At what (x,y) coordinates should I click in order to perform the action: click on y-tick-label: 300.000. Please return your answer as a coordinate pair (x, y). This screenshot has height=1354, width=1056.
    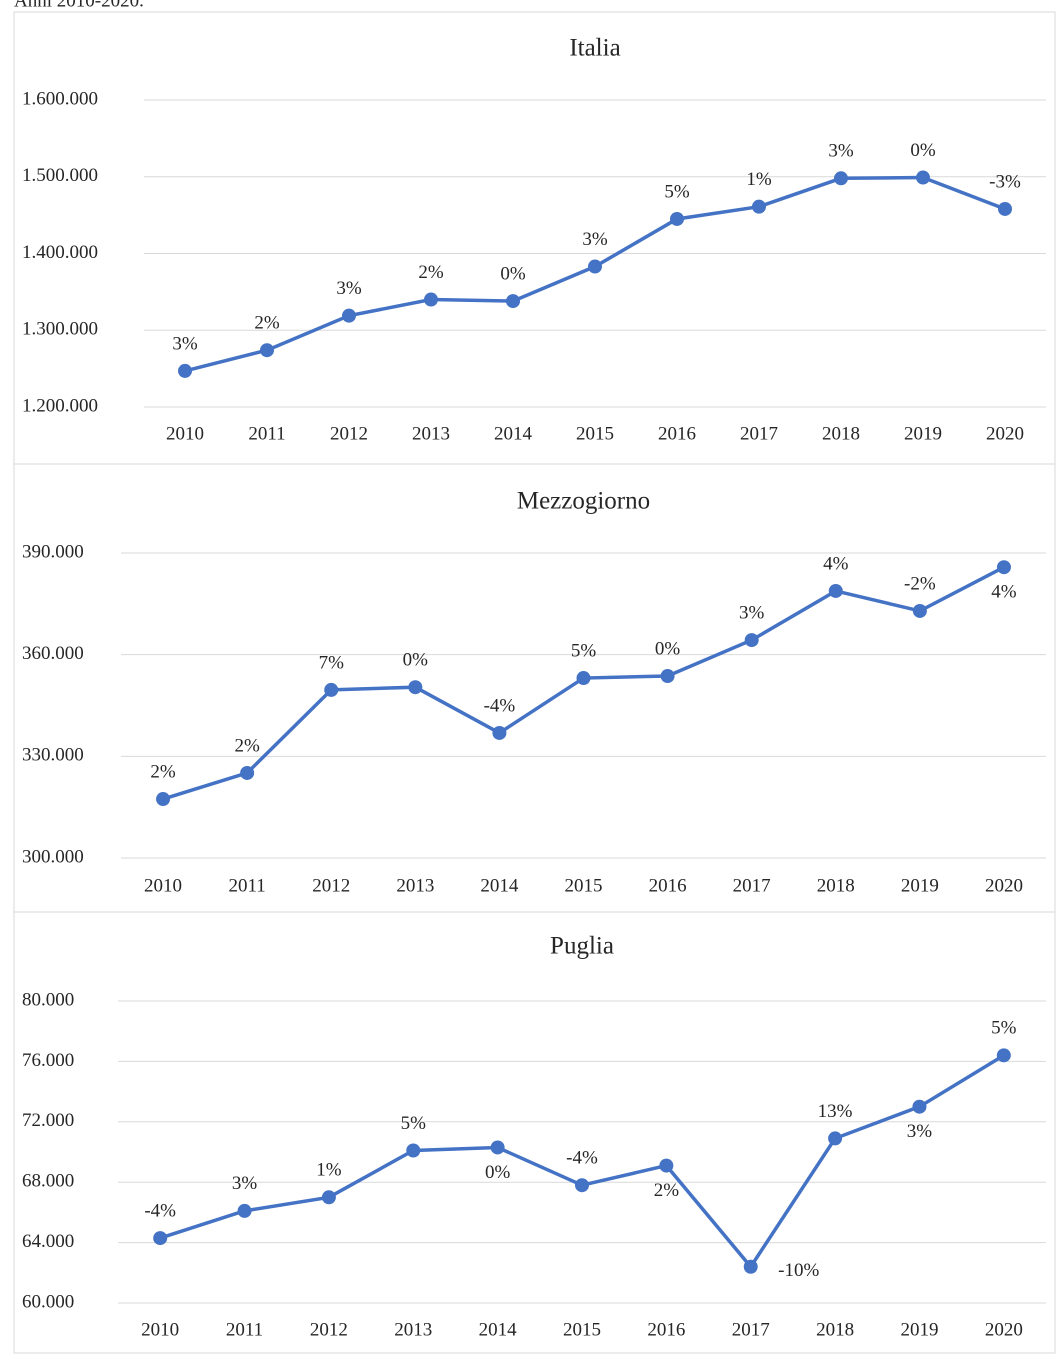
    Looking at the image, I should click on (53, 856).